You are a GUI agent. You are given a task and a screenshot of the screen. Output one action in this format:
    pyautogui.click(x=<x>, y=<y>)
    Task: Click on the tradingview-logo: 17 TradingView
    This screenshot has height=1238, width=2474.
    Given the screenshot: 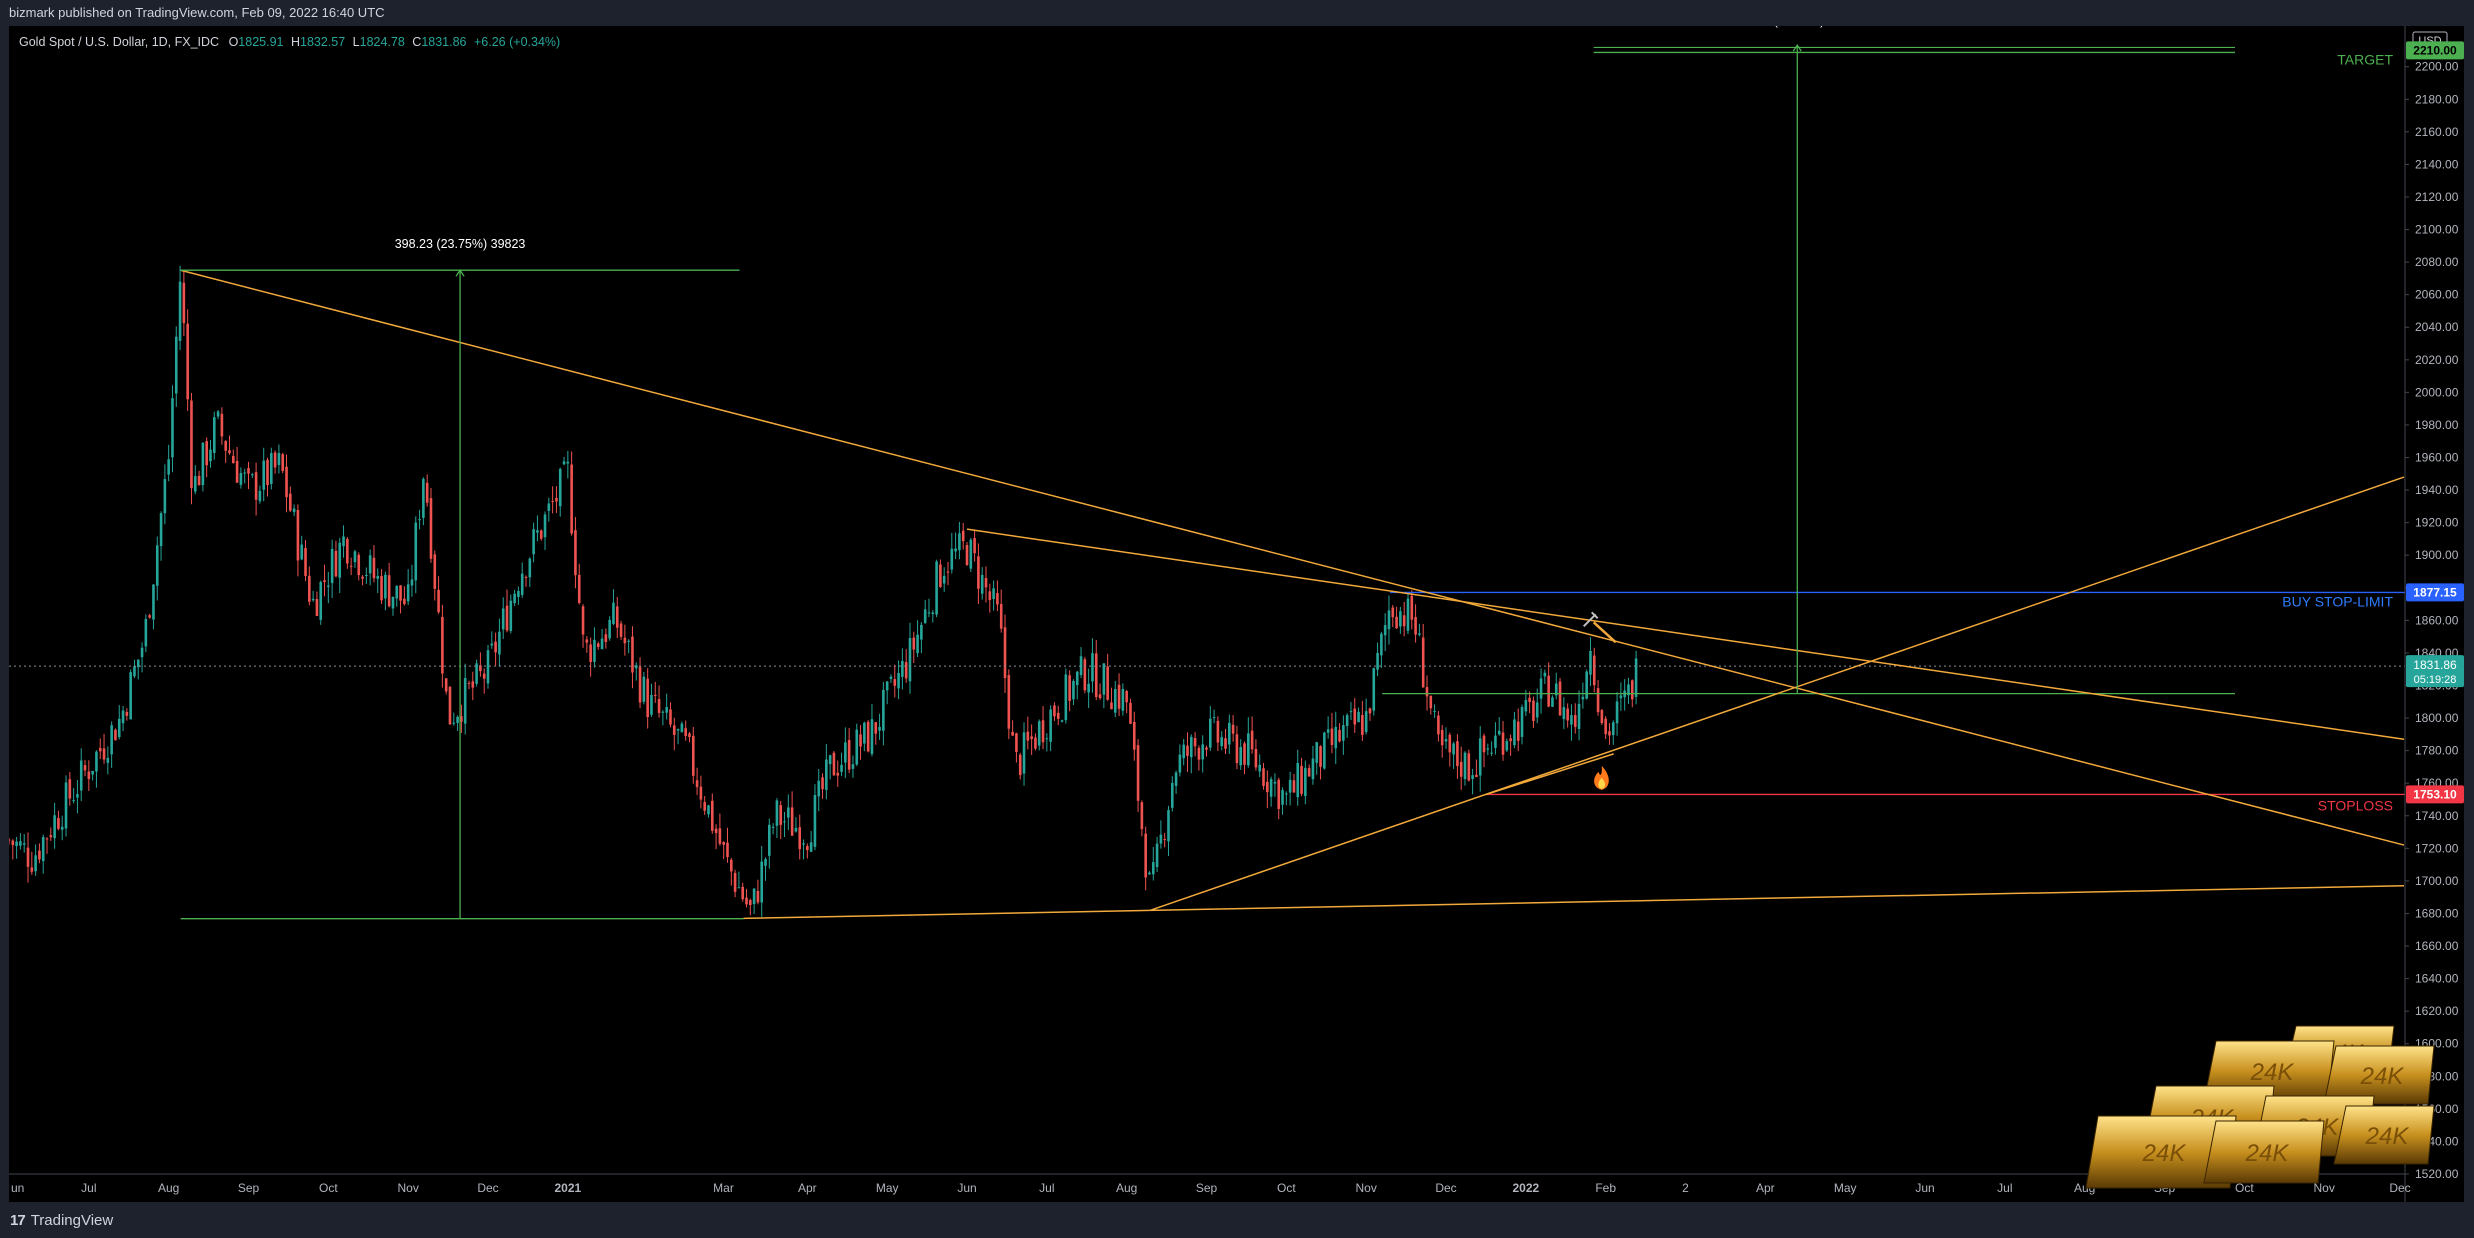 What is the action you would take?
    pyautogui.click(x=61, y=1220)
    